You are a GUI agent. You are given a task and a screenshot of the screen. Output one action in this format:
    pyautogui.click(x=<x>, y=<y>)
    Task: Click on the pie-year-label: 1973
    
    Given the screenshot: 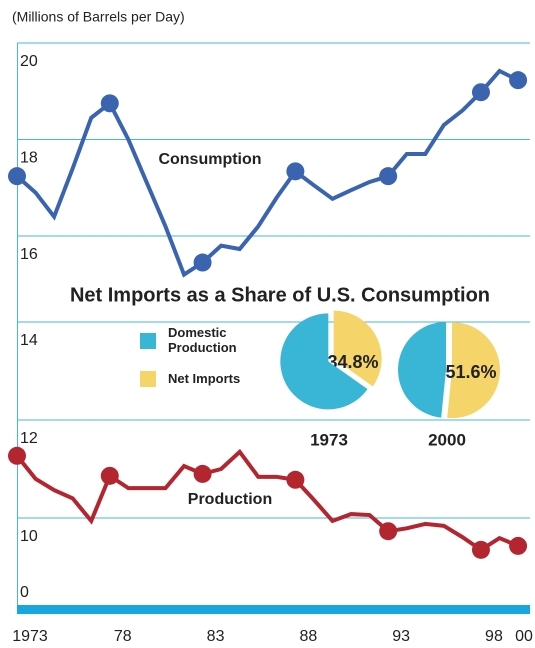 What is the action you would take?
    pyautogui.click(x=329, y=439)
    